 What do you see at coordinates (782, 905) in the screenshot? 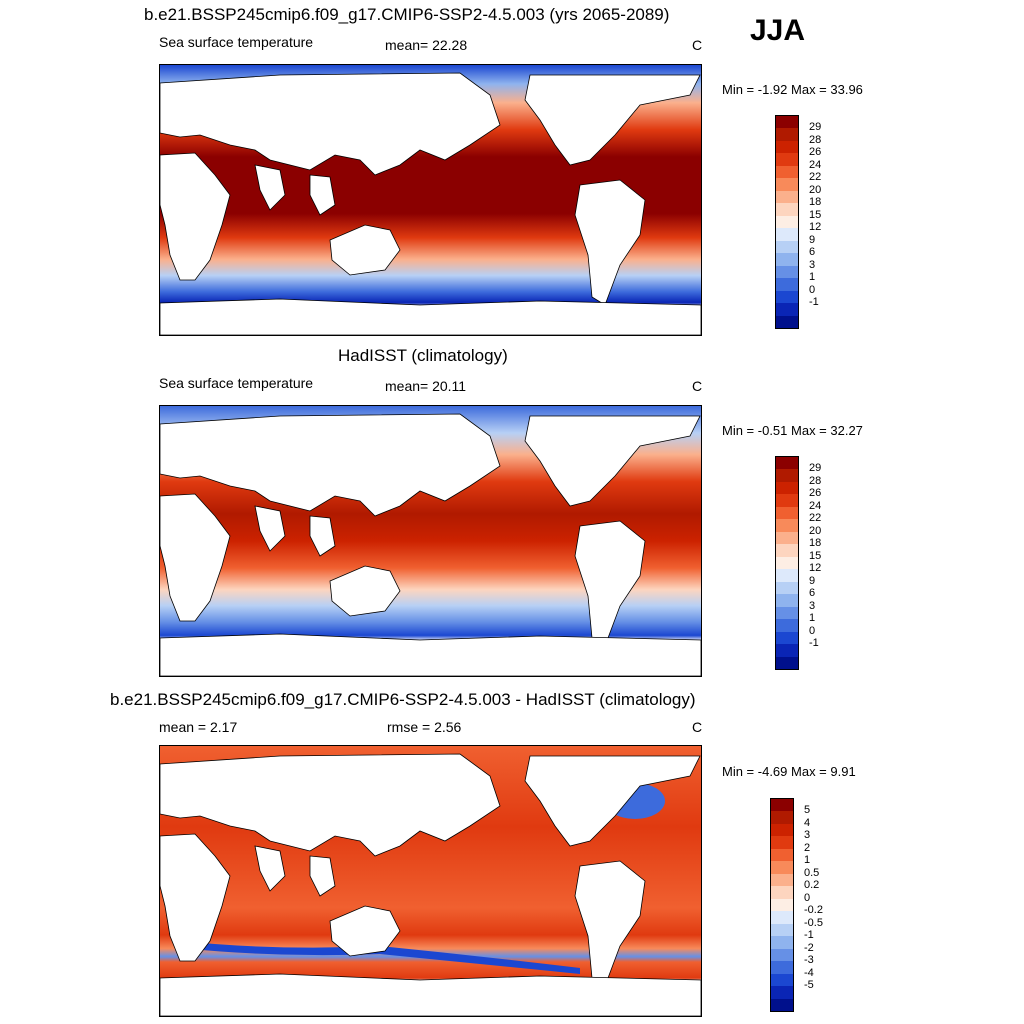
I see `panel-3-colorbar` at bounding box center [782, 905].